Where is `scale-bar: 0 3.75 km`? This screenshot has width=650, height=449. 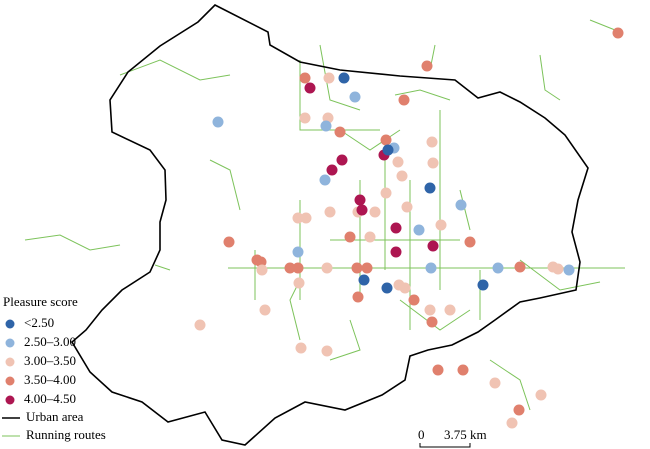
scale-bar: 0 3.75 km is located at coordinates (452, 437).